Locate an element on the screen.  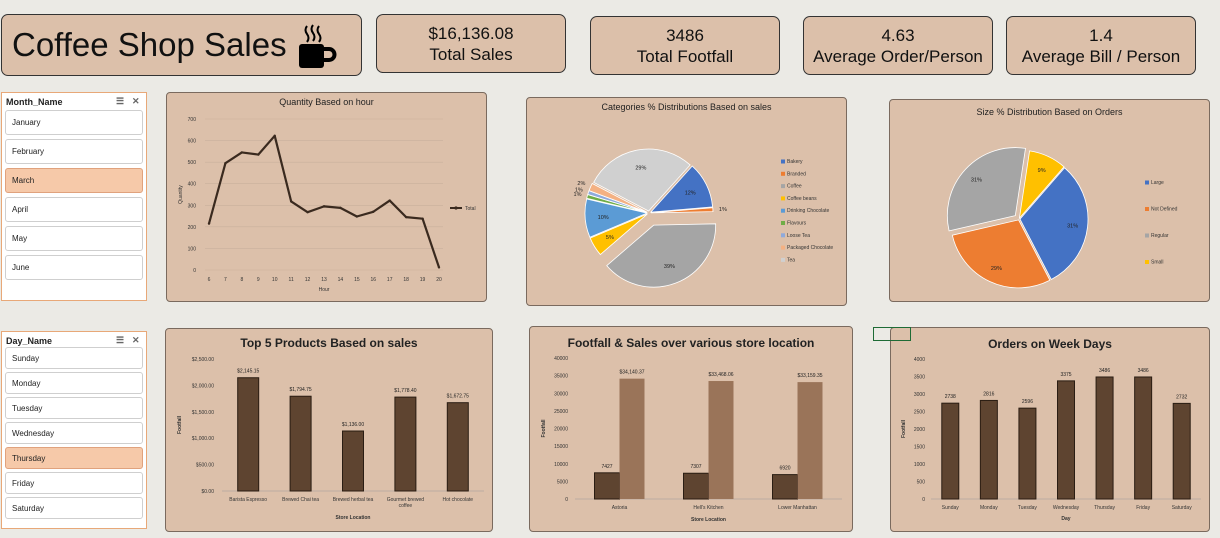
y-tick-label: 2500 is located at coordinates (919, 413).